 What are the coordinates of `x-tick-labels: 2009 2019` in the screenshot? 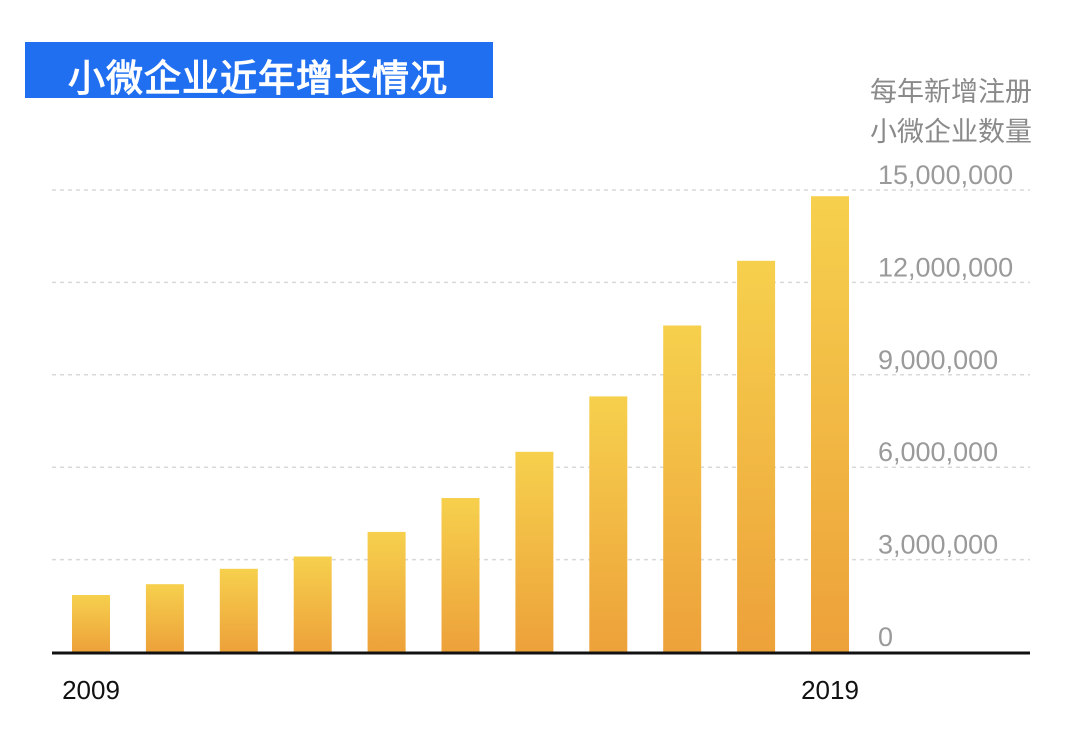 It's located at (460, 690).